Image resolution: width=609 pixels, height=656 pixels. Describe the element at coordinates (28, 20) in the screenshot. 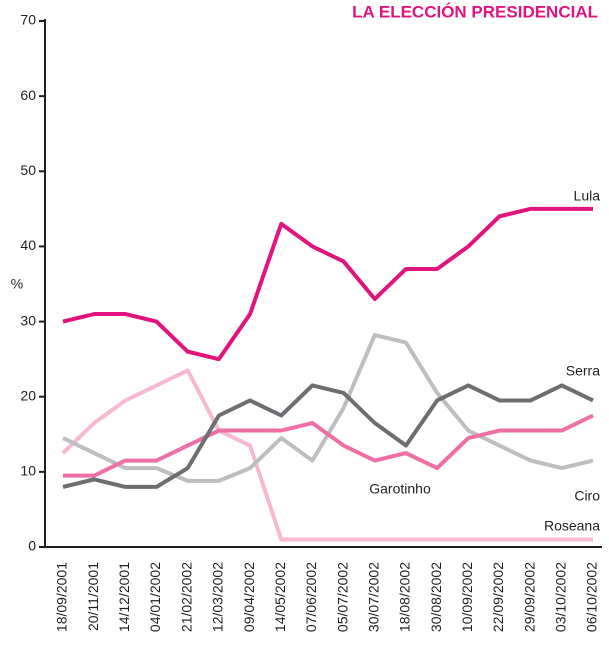

I see `y-tick-label: 70` at that location.